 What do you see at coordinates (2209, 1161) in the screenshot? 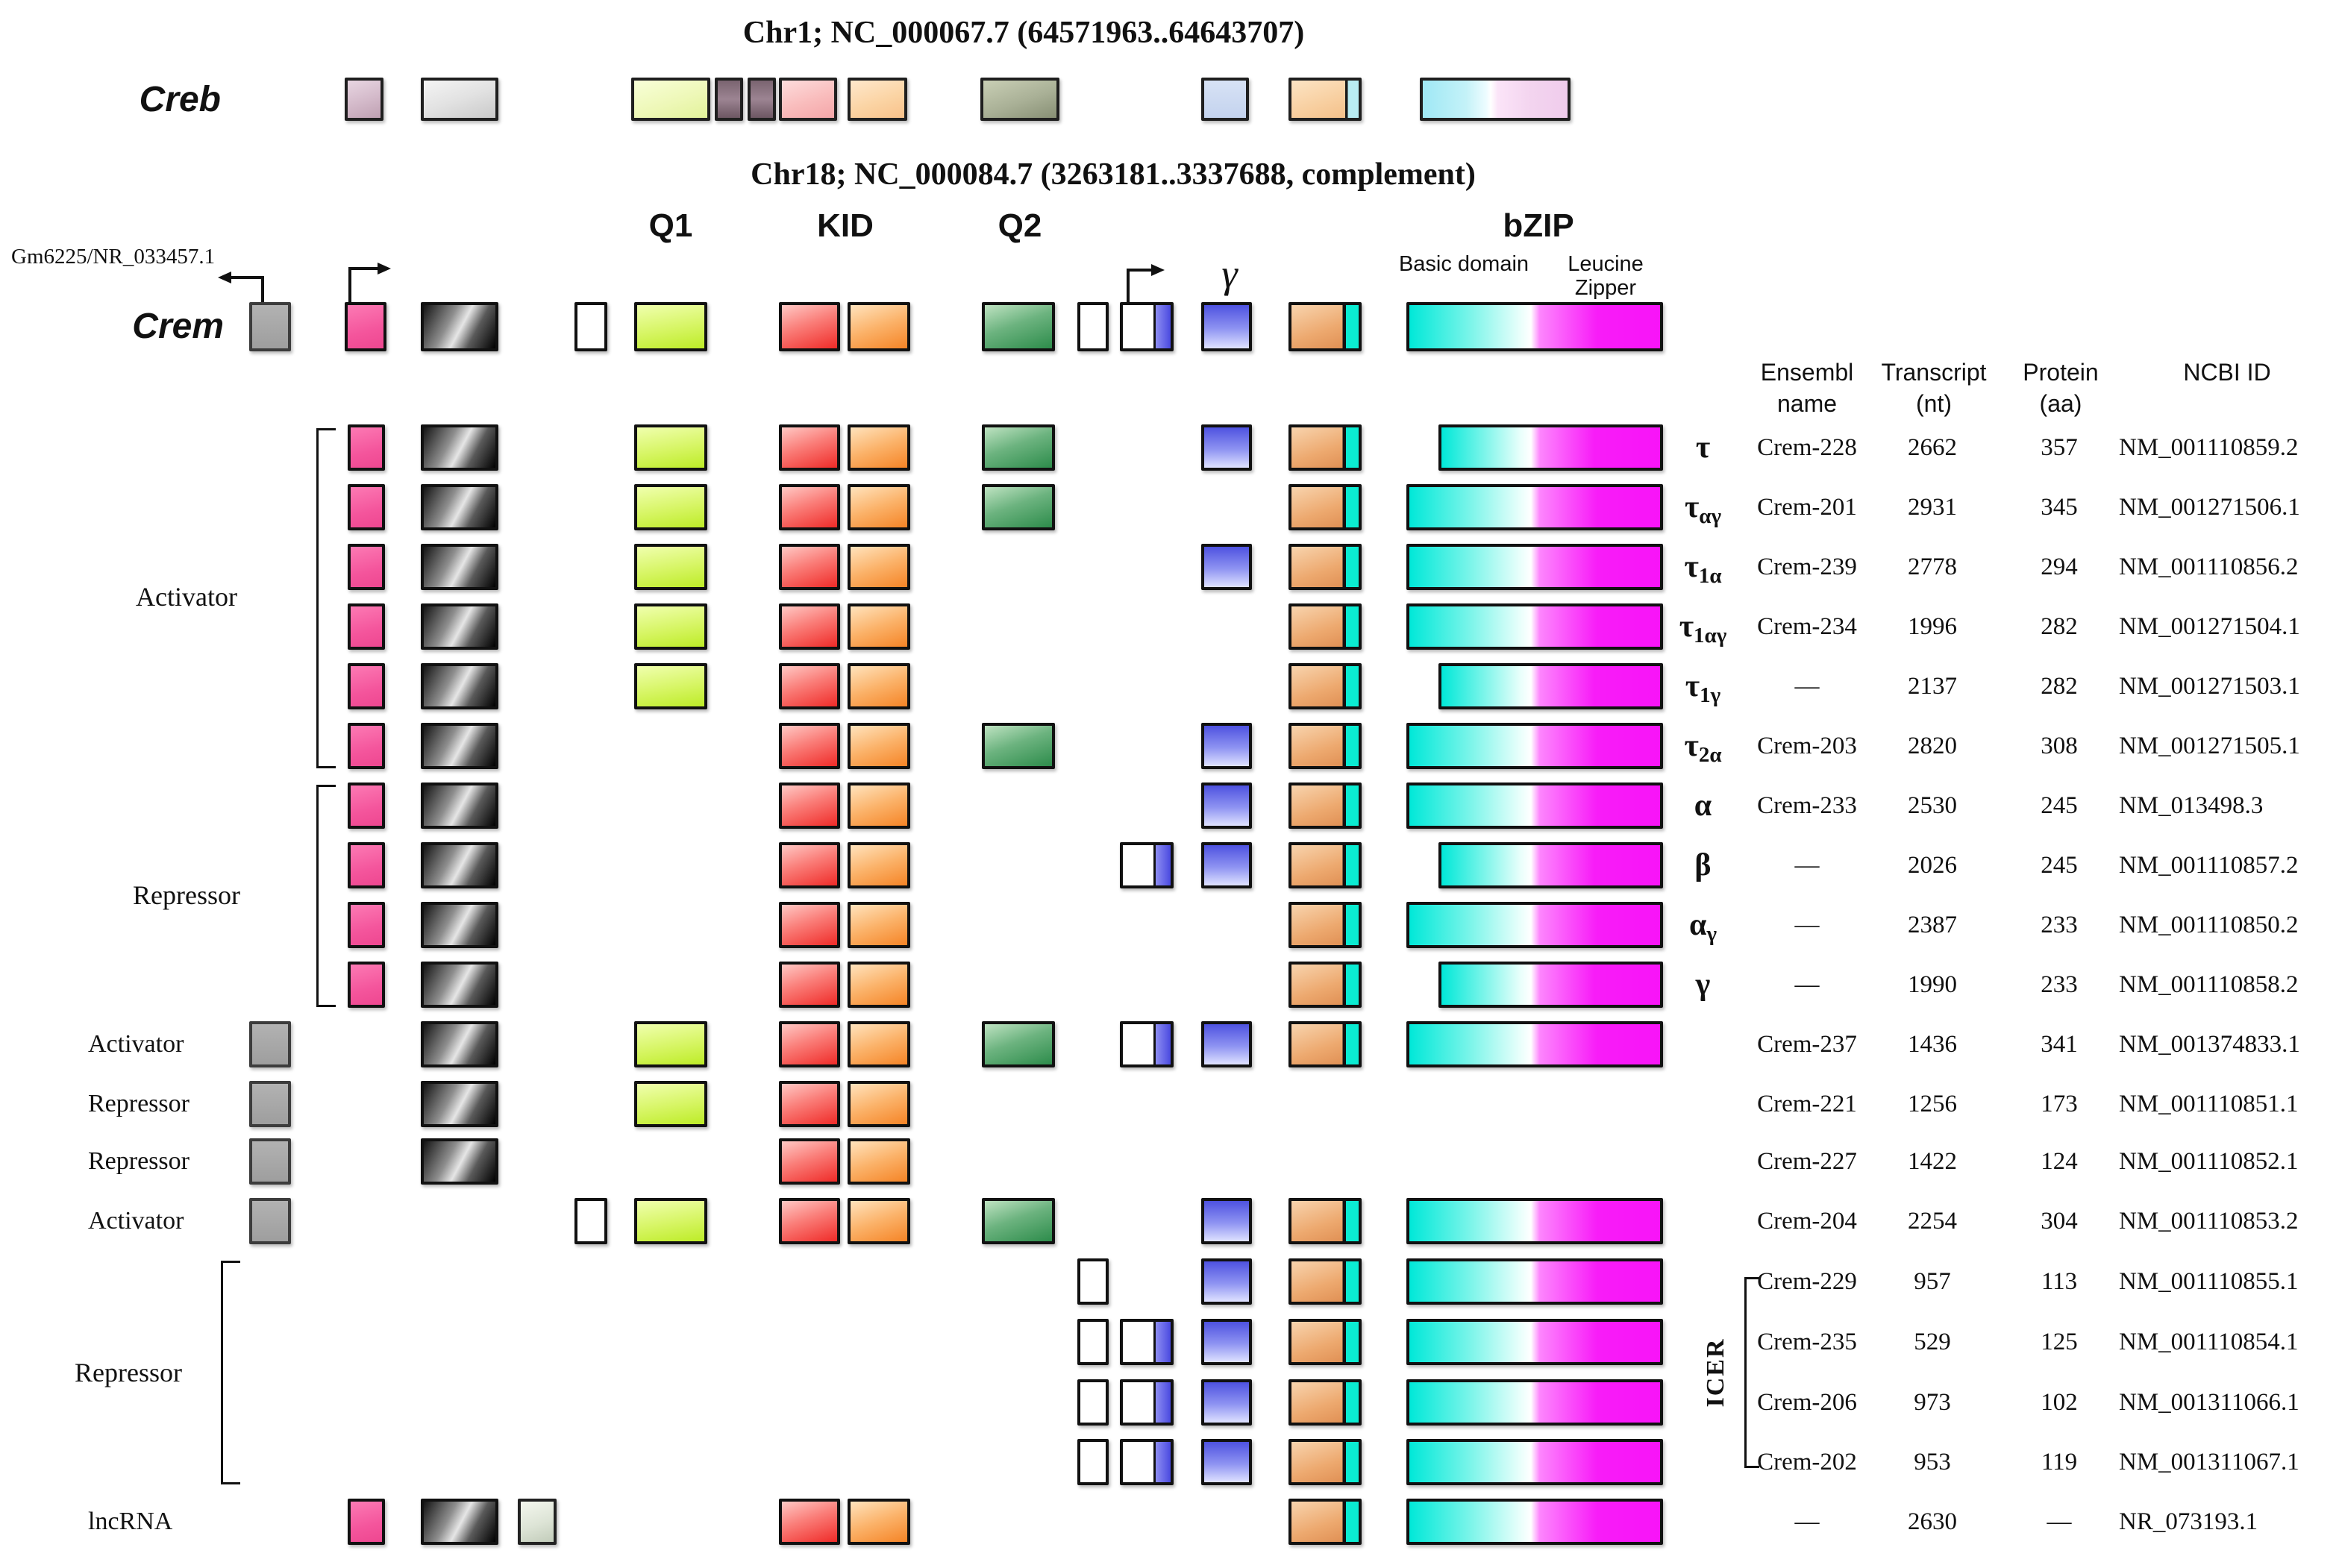
I see `table-cell-ncbi: NM_001110852.1` at bounding box center [2209, 1161].